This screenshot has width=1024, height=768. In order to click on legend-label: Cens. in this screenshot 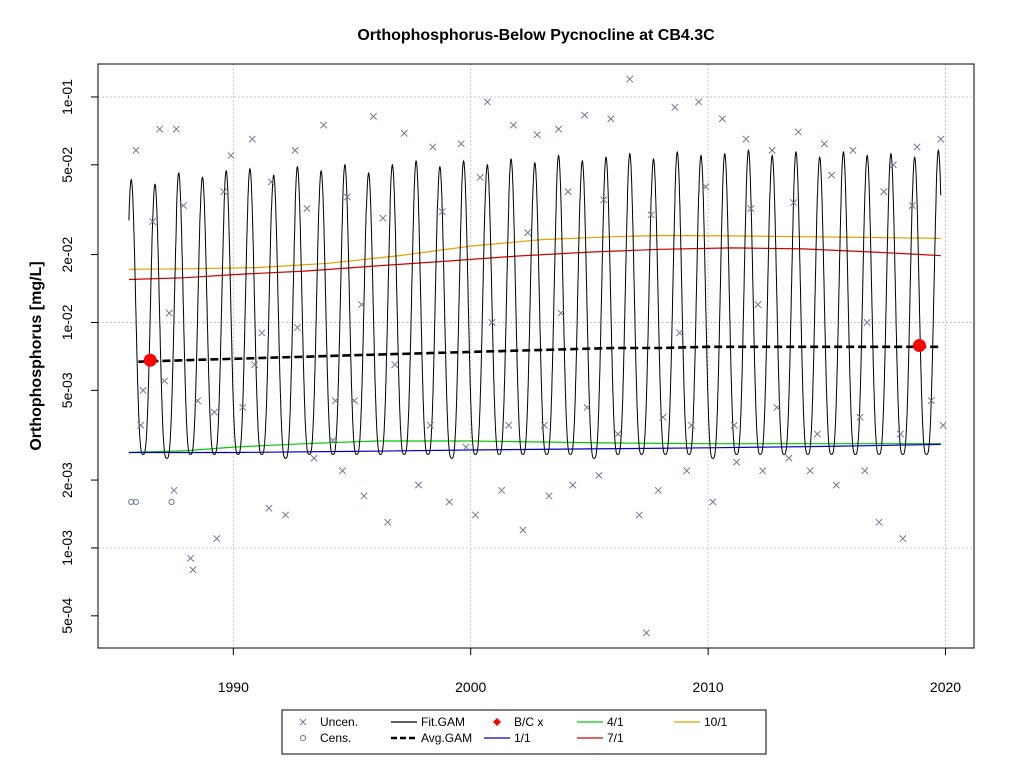, I will do `click(335, 738)`.